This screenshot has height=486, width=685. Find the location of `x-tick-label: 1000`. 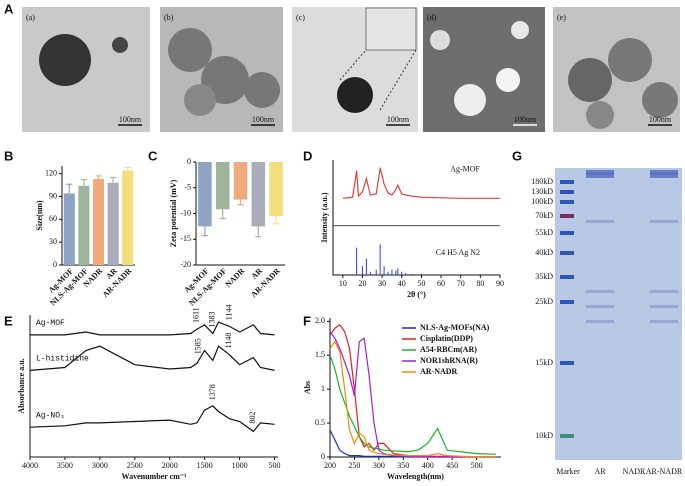

x-tick-label: 1000 is located at coordinates (240, 465).